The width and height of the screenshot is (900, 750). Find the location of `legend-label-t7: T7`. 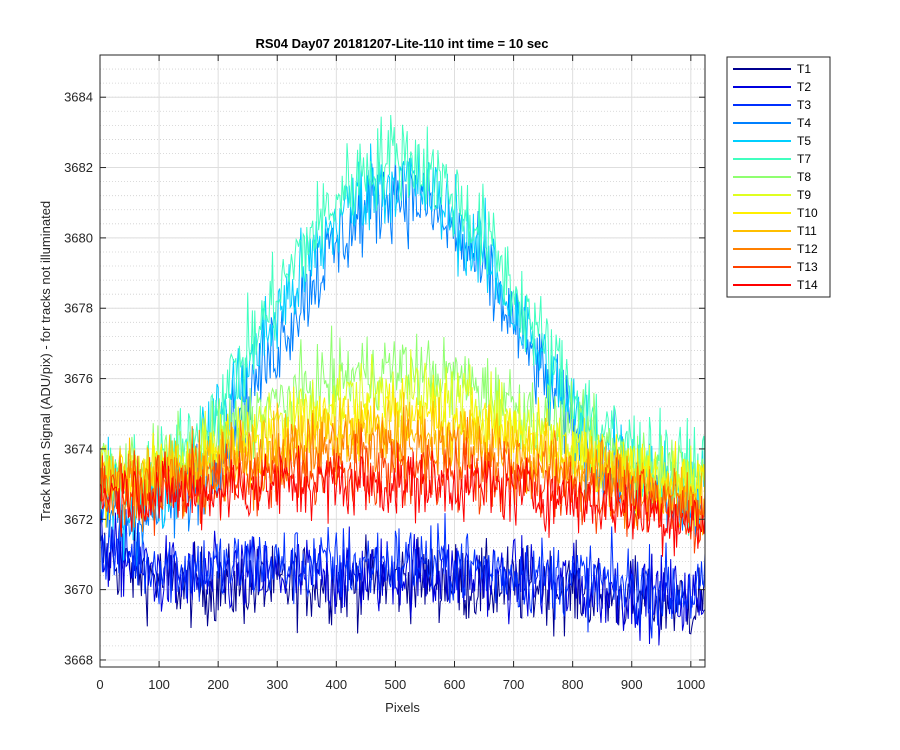

legend-label-t7: T7 is located at coordinates (804, 159).